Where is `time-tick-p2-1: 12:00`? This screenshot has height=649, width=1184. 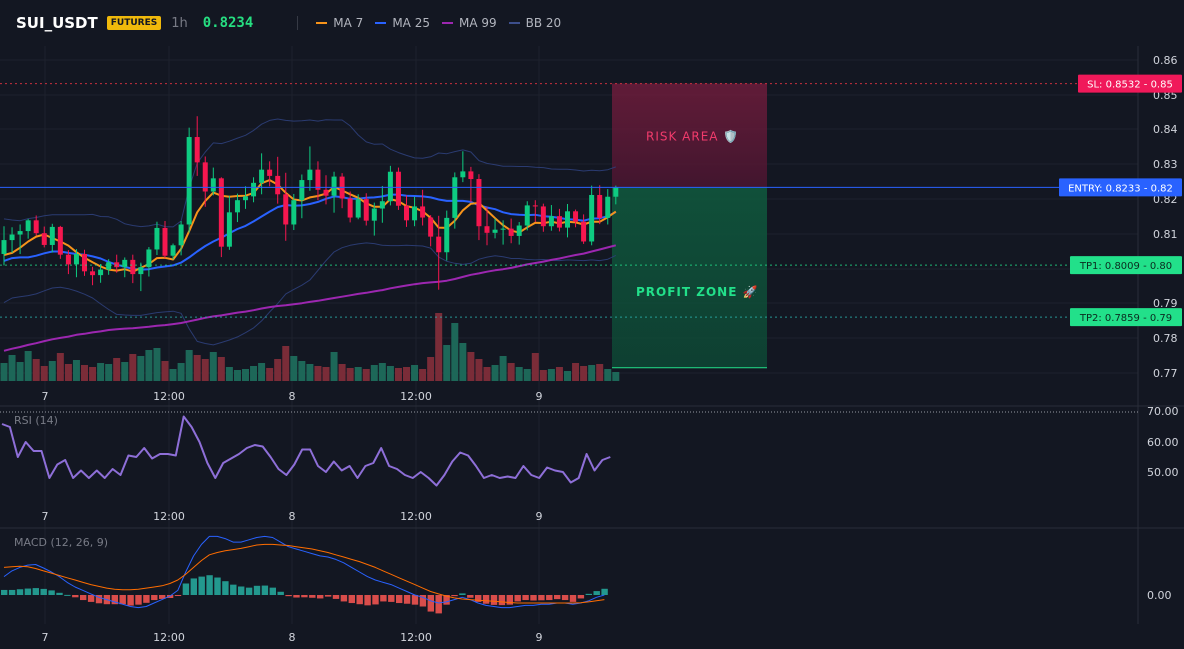
time-tick-p2-1: 12:00 is located at coordinates (169, 637).